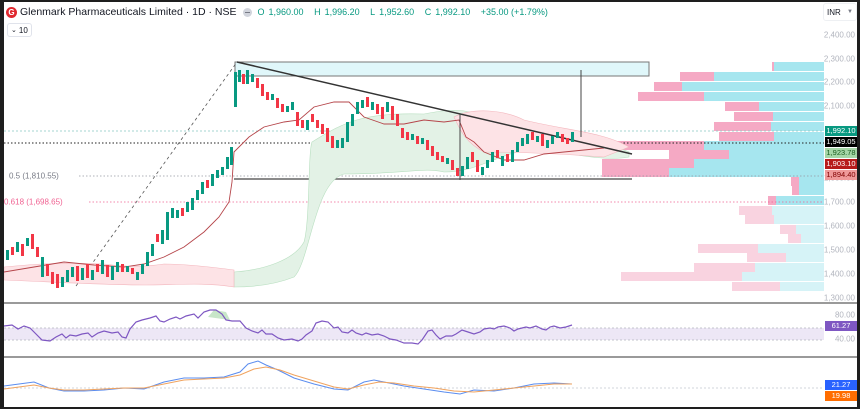  What do you see at coordinates (442, 69) in the screenshot?
I see `resistance-zone` at bounding box center [442, 69].